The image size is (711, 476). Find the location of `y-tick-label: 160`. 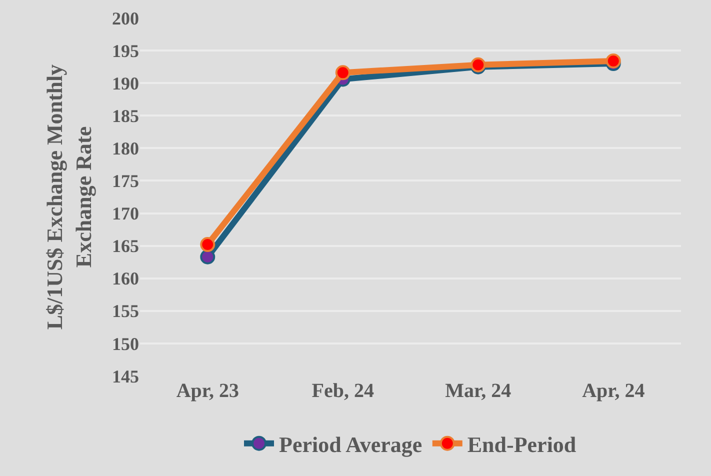

y-tick-label: 160 is located at coordinates (125, 278).